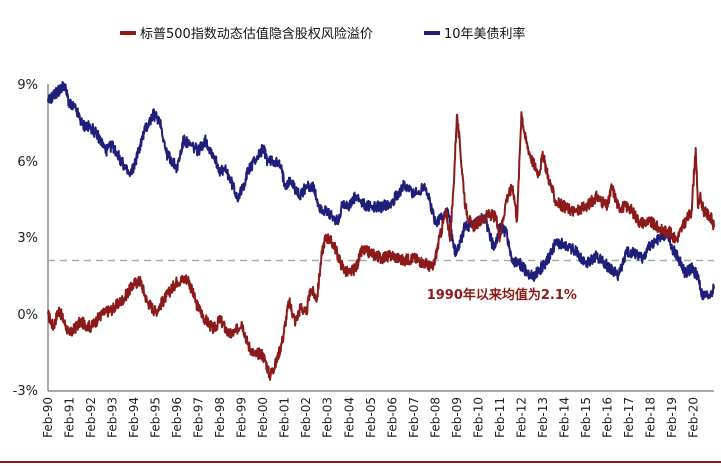  I want to click on x-tick-label: Feb-92, so click(91, 417).